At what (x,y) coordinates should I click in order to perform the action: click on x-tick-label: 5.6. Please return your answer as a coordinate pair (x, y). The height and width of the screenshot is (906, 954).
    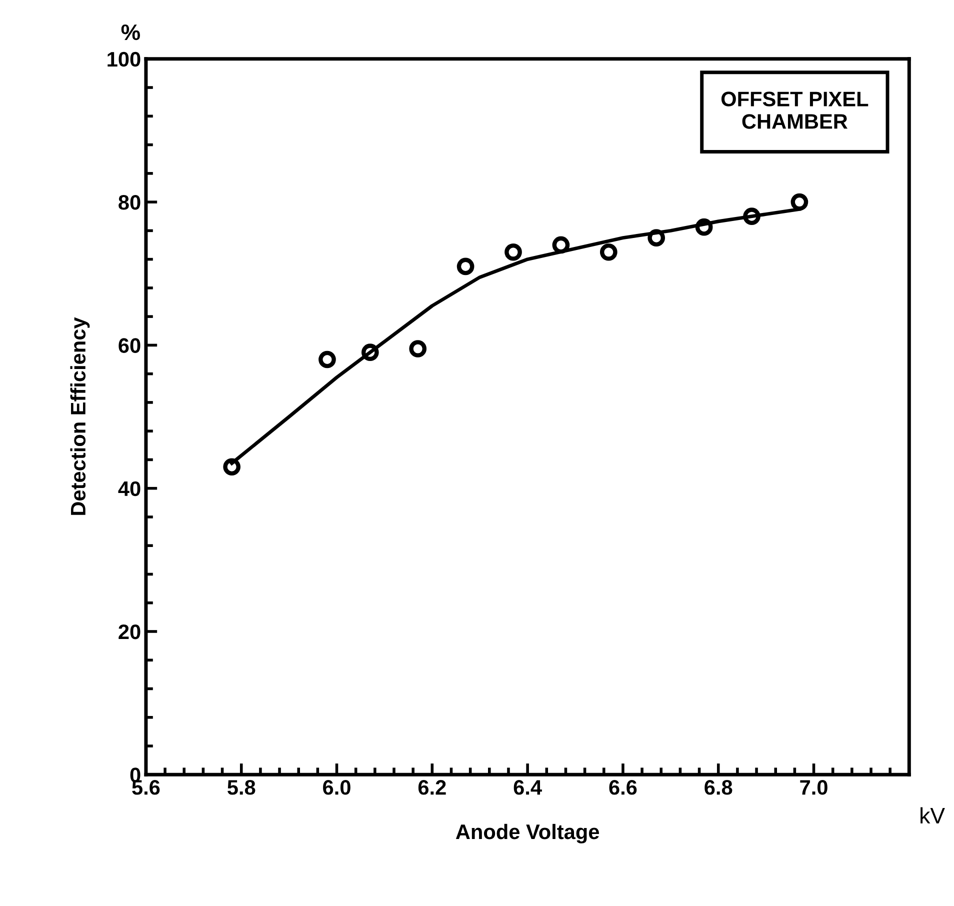
    Looking at the image, I should click on (146, 787).